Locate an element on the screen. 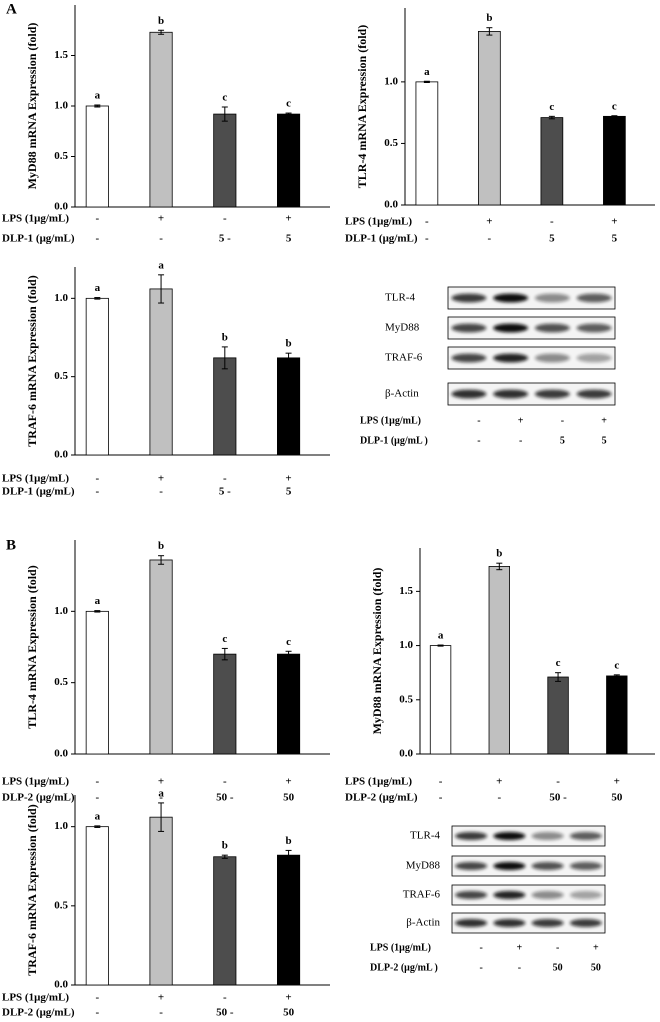 The width and height of the screenshot is (660, 1022). significance-letter: a is located at coordinates (98, 96).